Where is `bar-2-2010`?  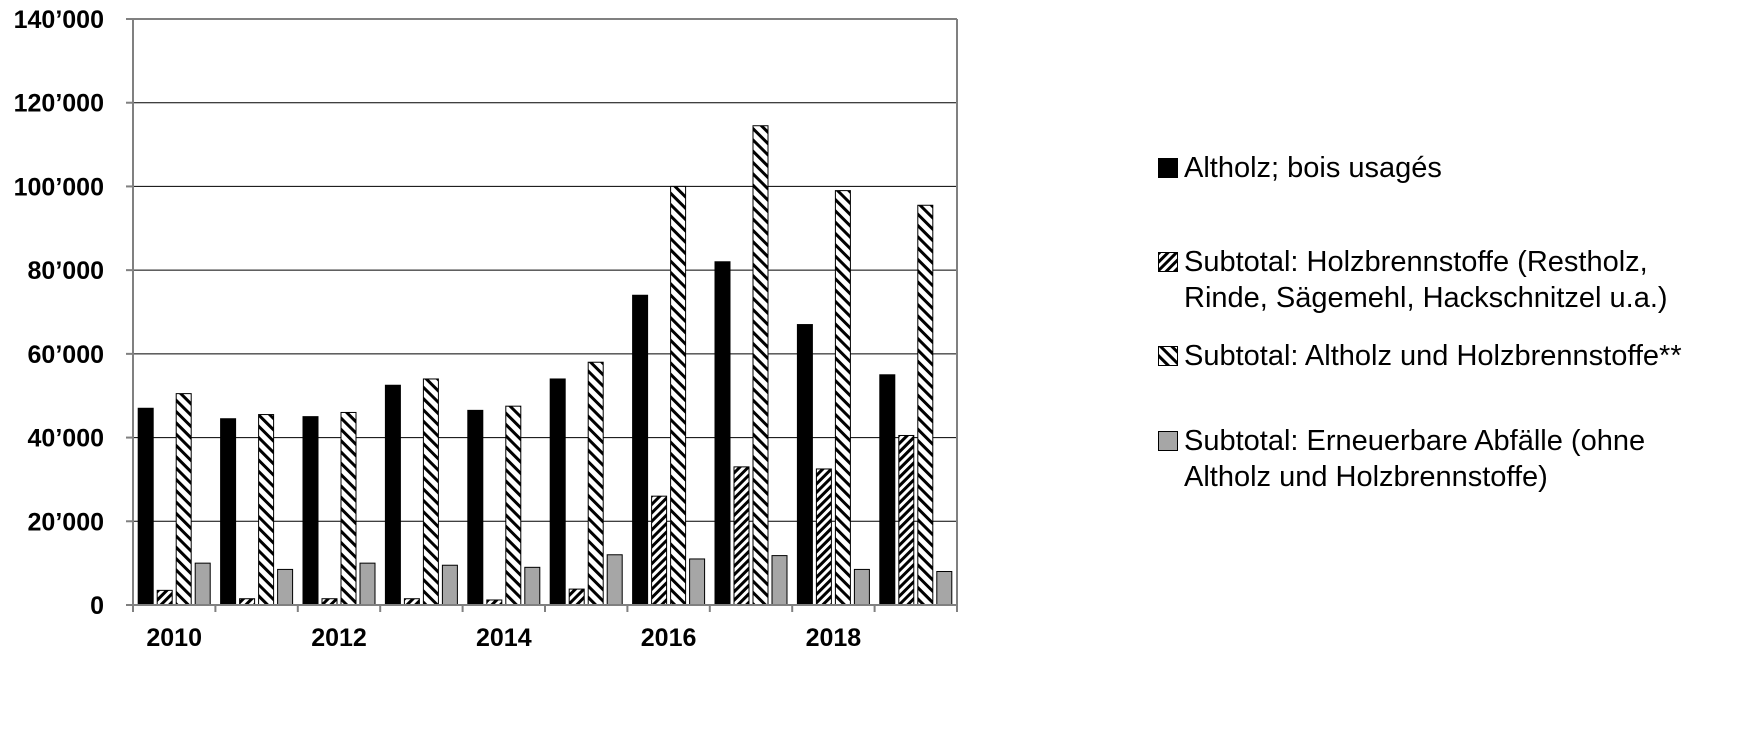 bar-2-2010 is located at coordinates (164, 597).